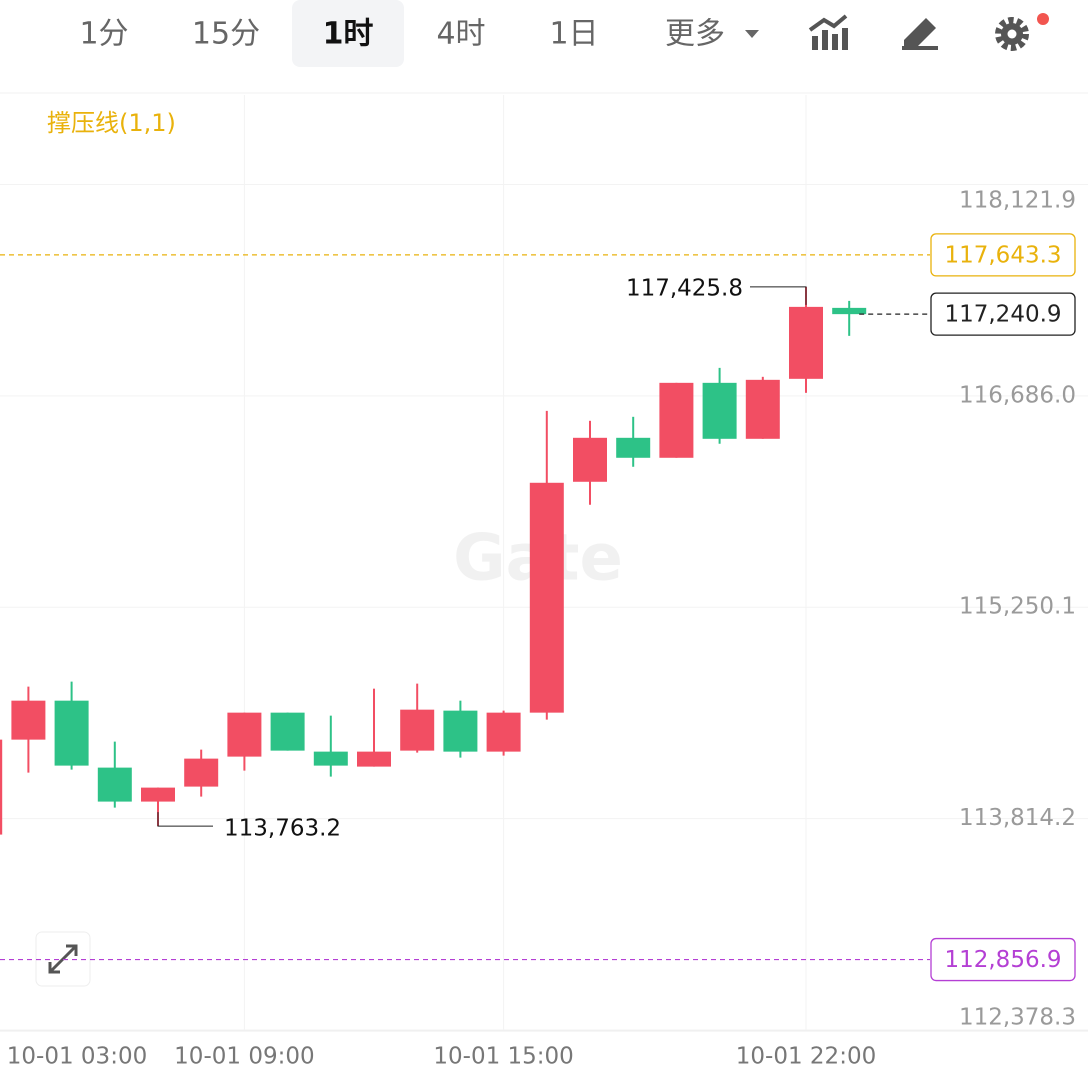  I want to click on chart-type-icon, so click(828, 32).